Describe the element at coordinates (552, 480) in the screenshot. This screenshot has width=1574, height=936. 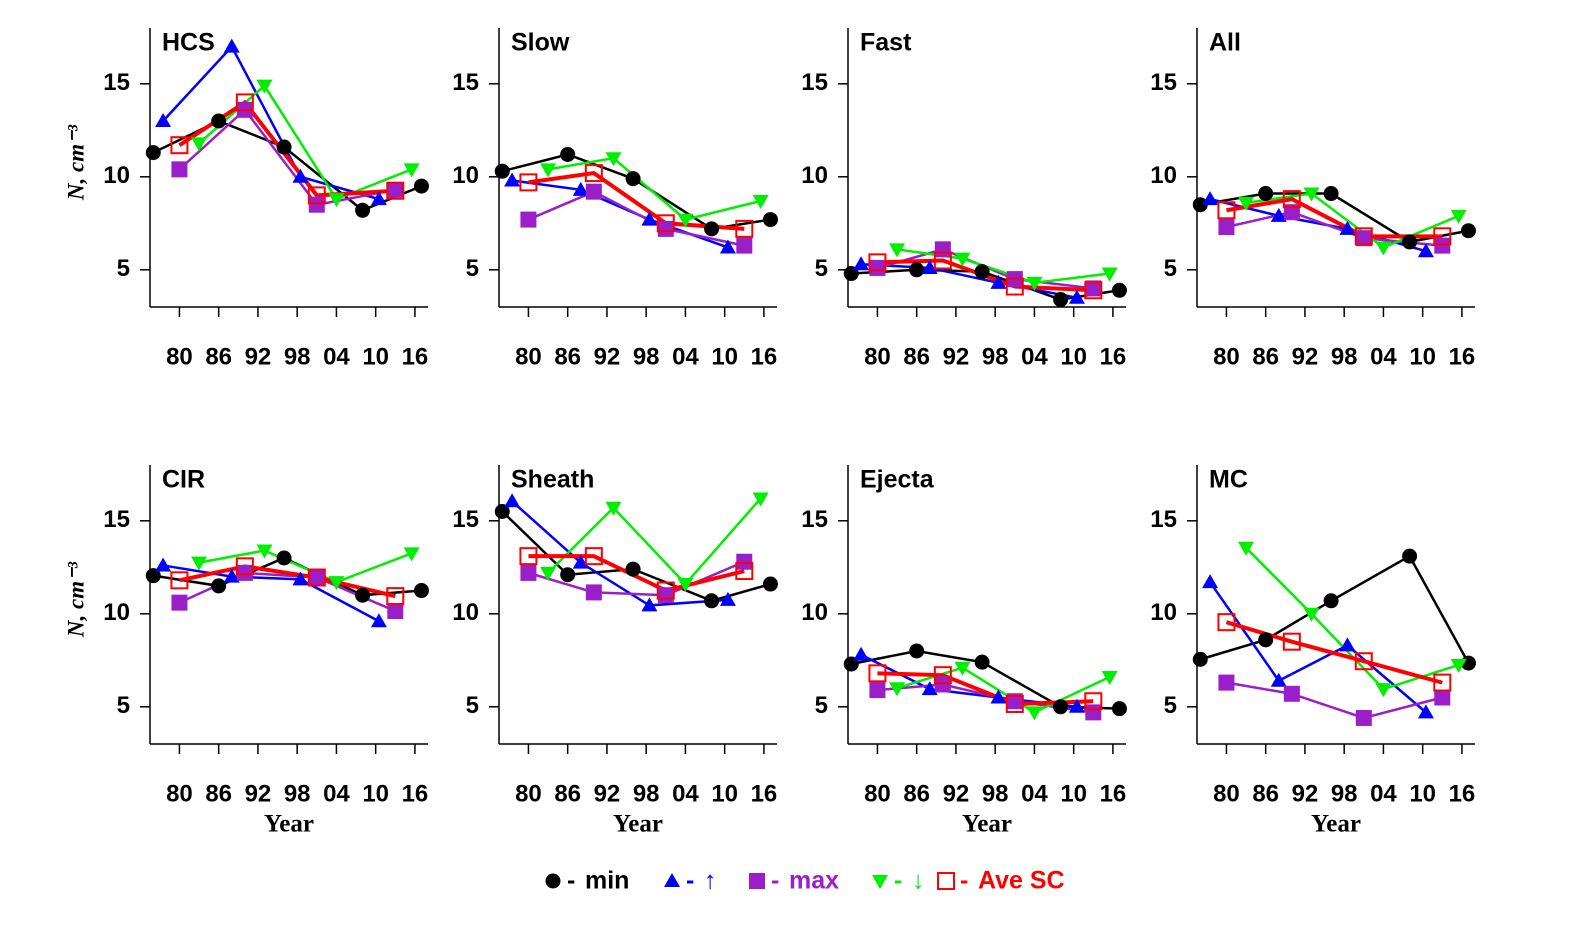
I see `panel-title: Sheath` at that location.